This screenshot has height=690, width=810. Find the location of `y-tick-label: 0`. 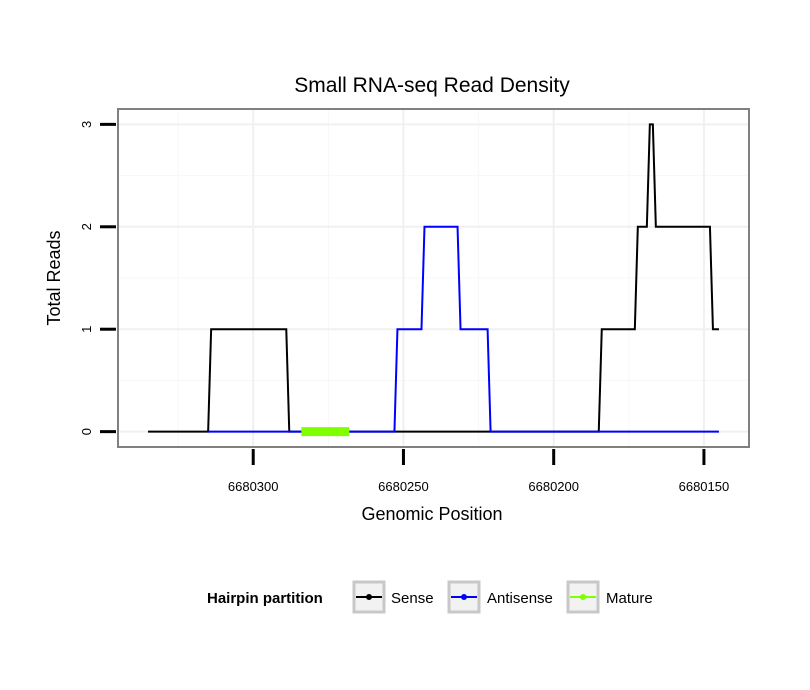

y-tick-label: 0 is located at coordinates (86, 431).